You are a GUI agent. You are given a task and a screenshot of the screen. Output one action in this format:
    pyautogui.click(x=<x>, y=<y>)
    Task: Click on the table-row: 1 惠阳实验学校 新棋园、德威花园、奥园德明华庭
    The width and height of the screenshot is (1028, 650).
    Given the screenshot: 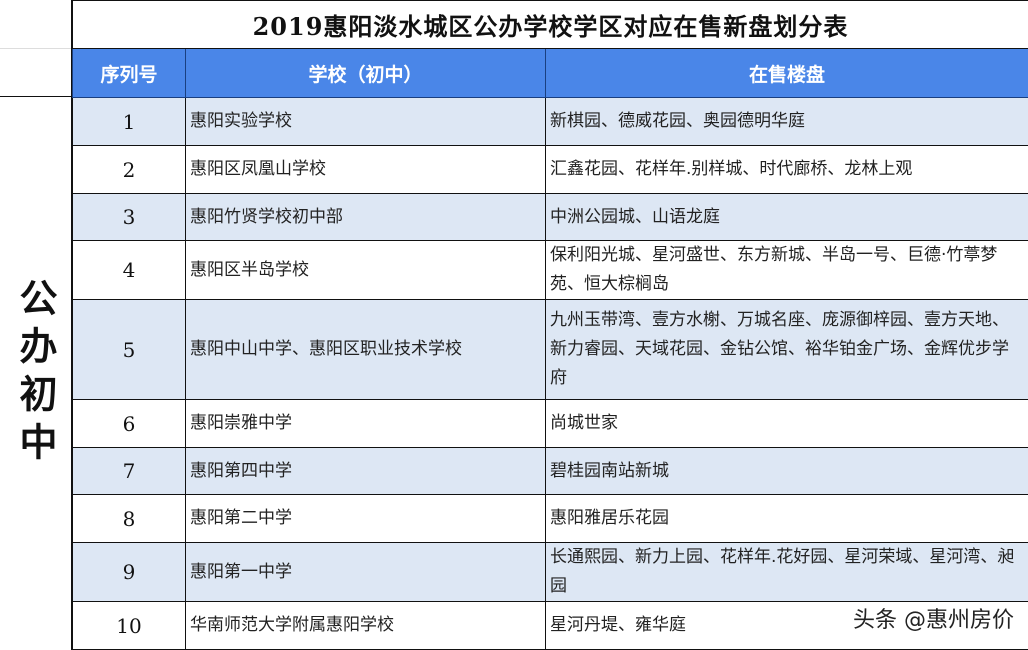 What is the action you would take?
    pyautogui.click(x=550, y=121)
    